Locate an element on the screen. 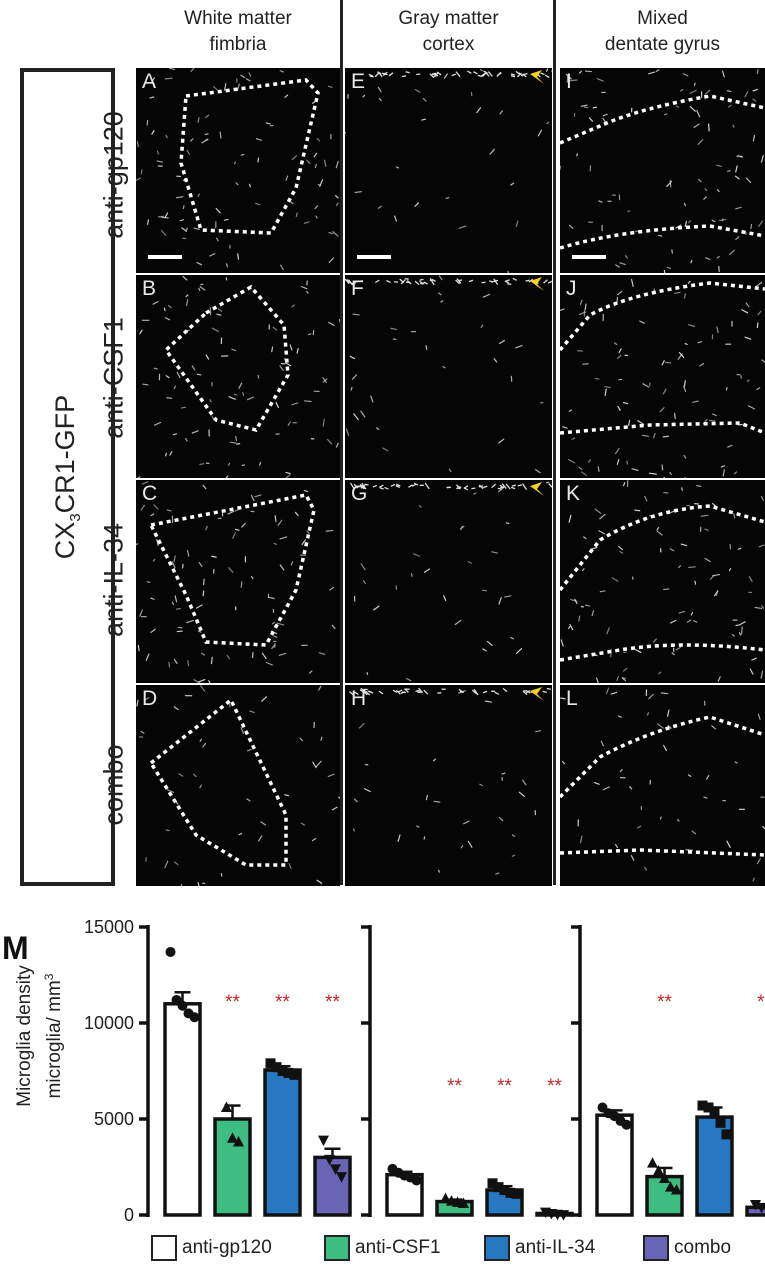  significance-marker: ** is located at coordinates (282, 1002).